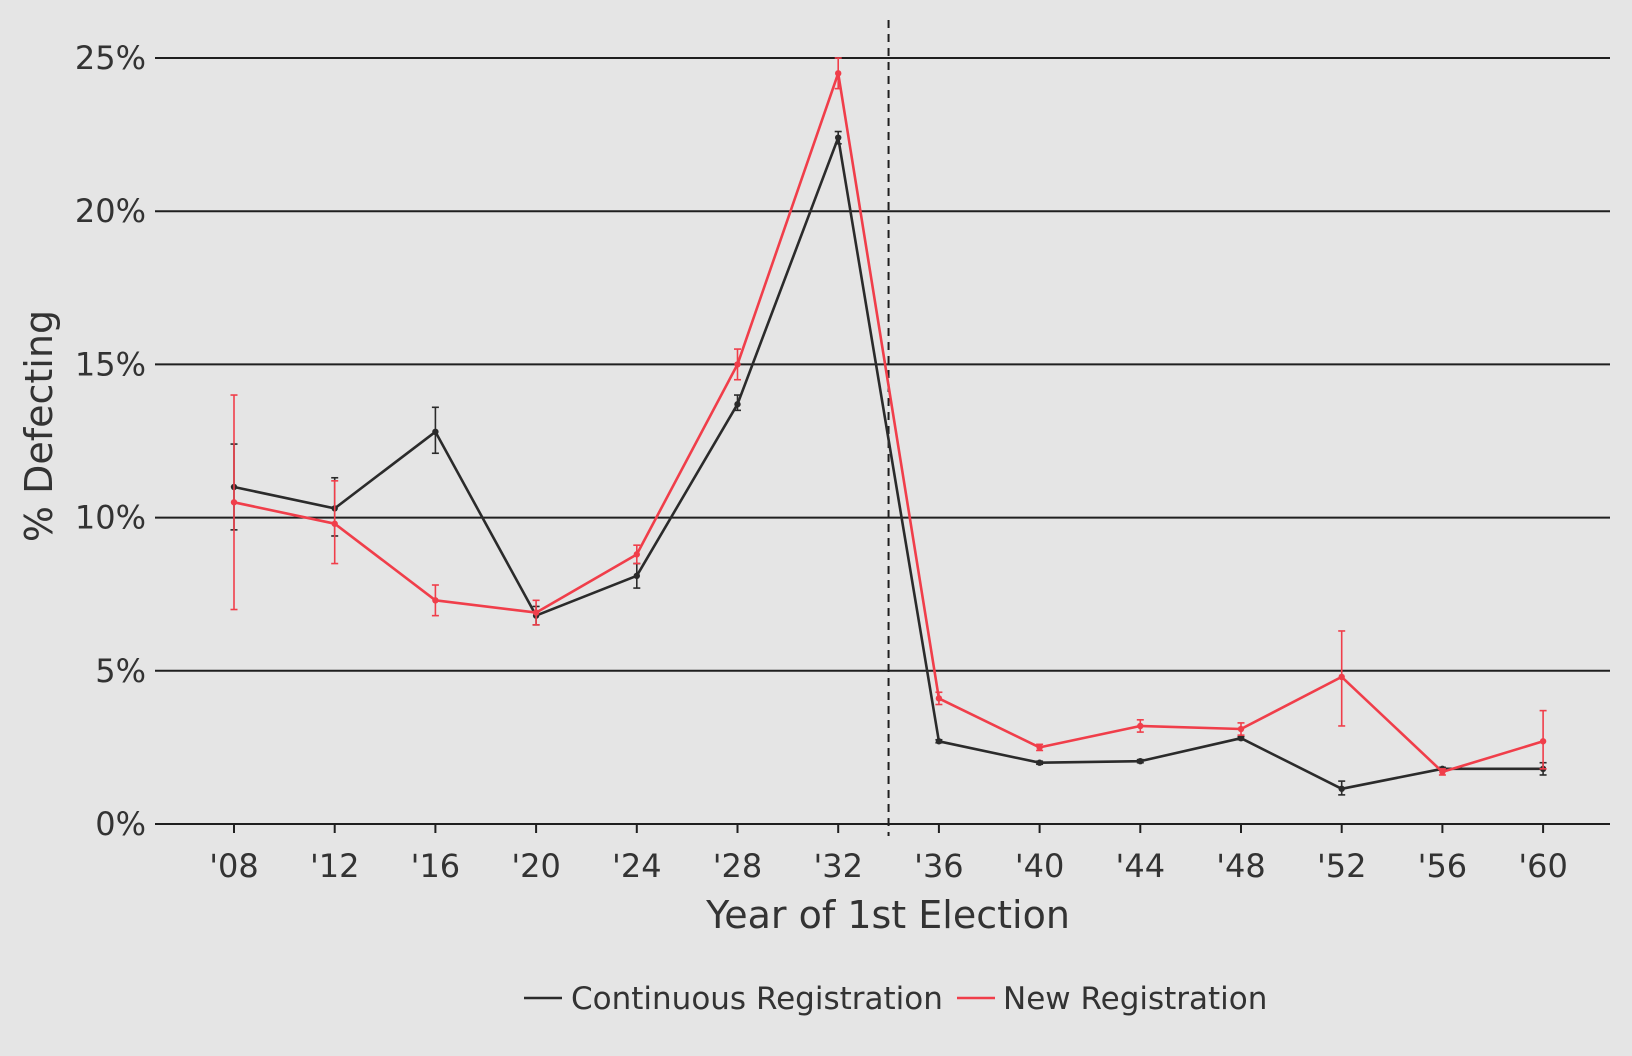 The width and height of the screenshot is (1632, 1056). Describe the element at coordinates (838, 866) in the screenshot. I see `x-tick-label: '32` at that location.